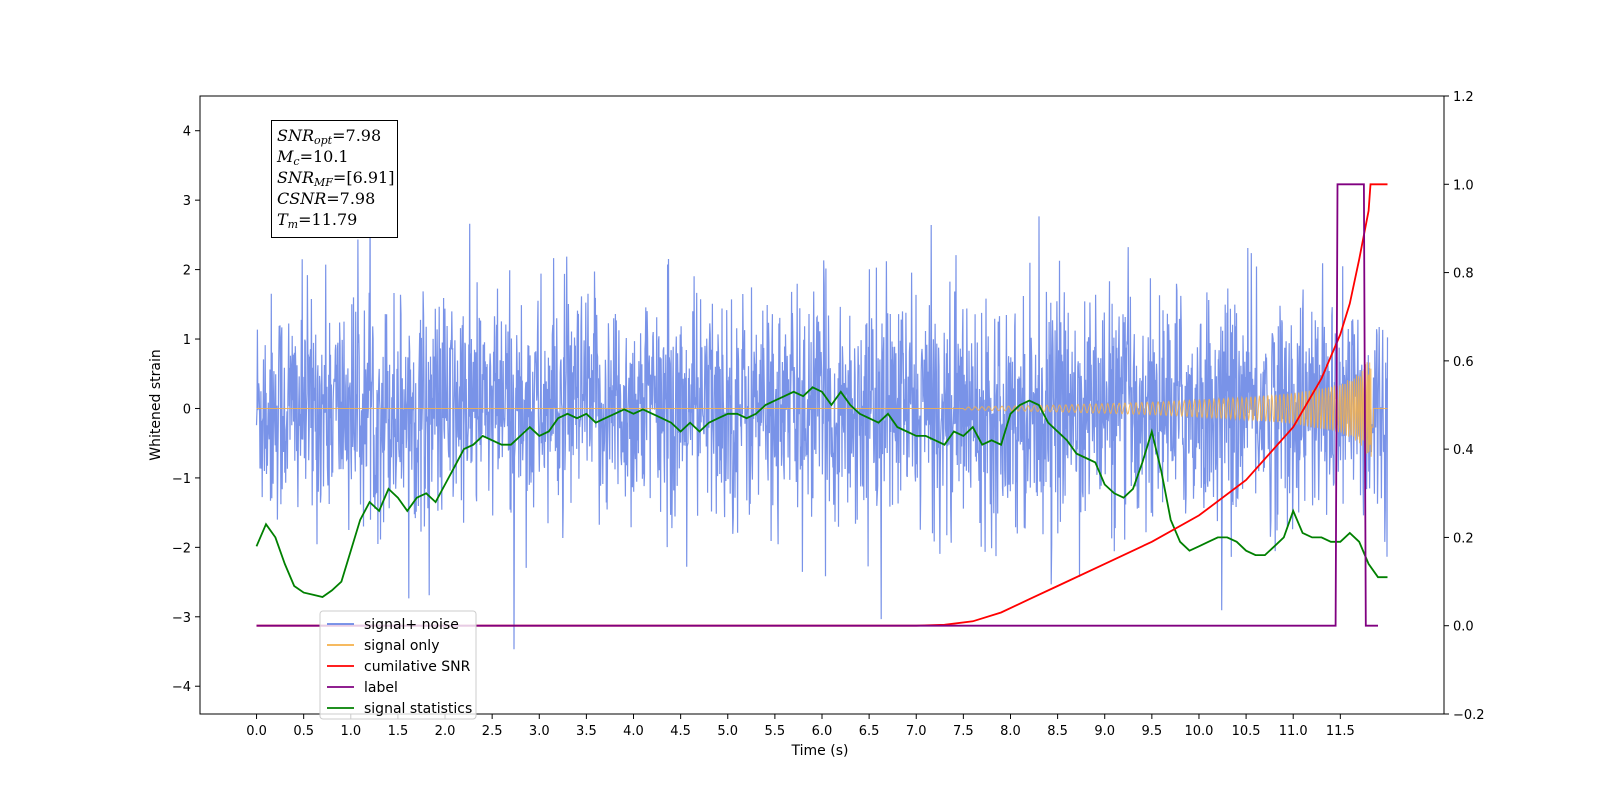 The image size is (1600, 800). I want to click on y-tick-label: −4, so click(181, 687).